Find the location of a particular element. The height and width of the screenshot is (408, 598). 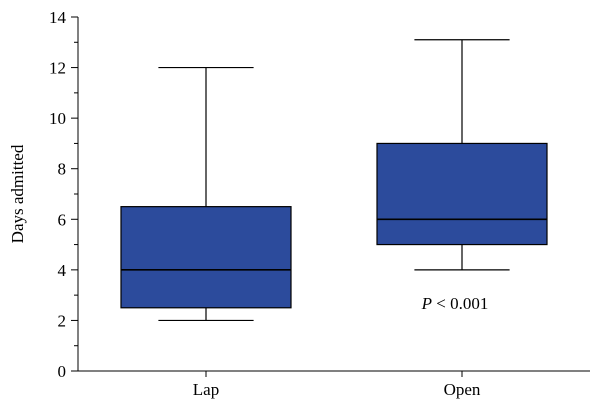

p-symbol: P is located at coordinates (426, 303).